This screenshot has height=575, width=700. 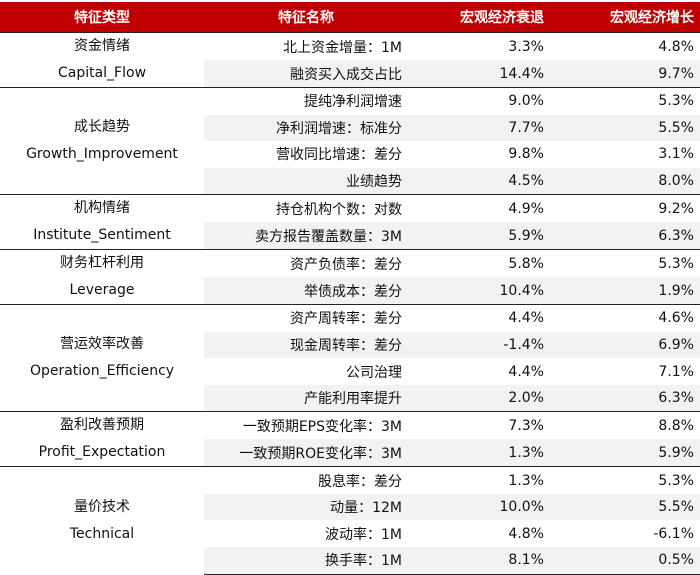 What do you see at coordinates (306, 181) in the screenshot?
I see `feature-name: 业绩趋势` at bounding box center [306, 181].